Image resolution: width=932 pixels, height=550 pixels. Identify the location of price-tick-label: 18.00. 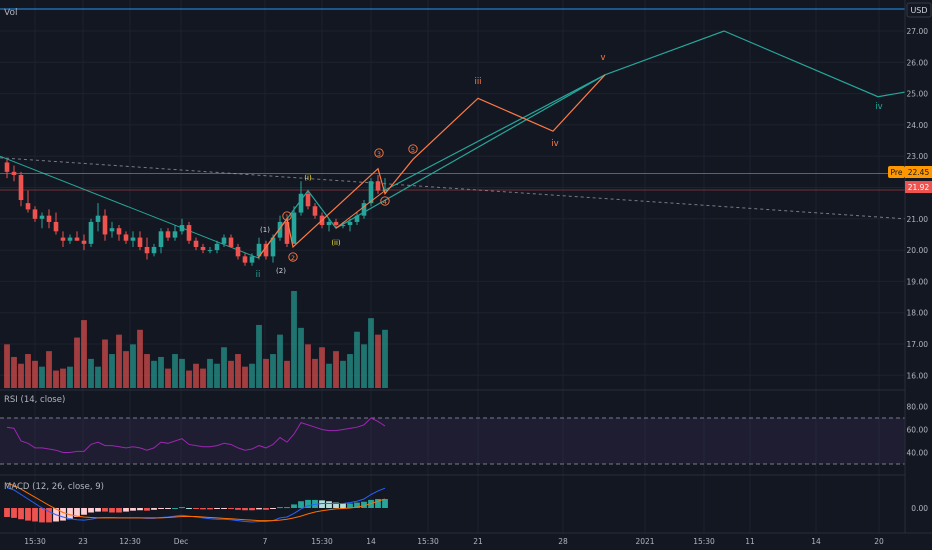
(918, 313).